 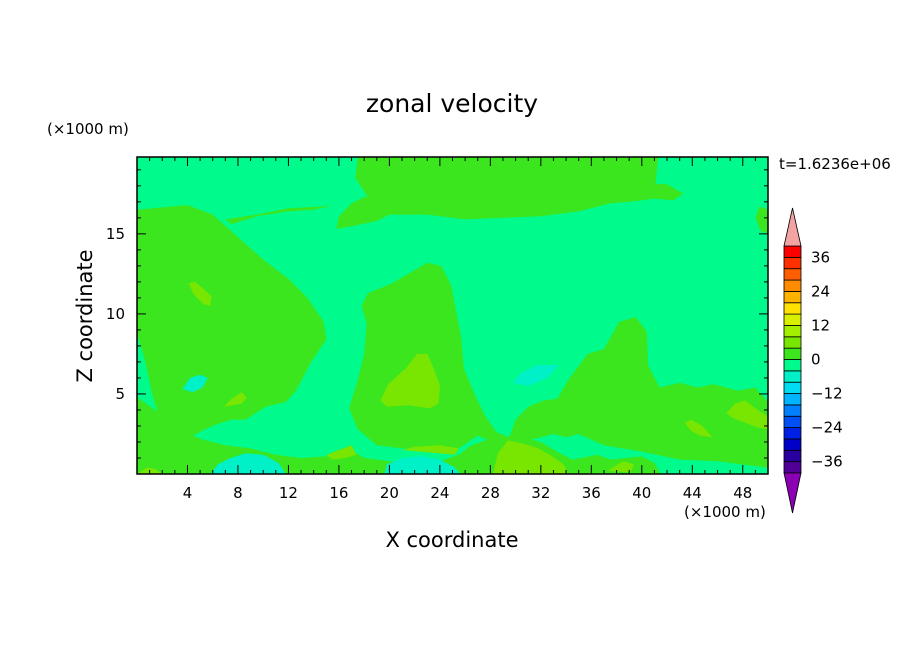 What do you see at coordinates (540, 493) in the screenshot?
I see `x-tick-label: 32` at bounding box center [540, 493].